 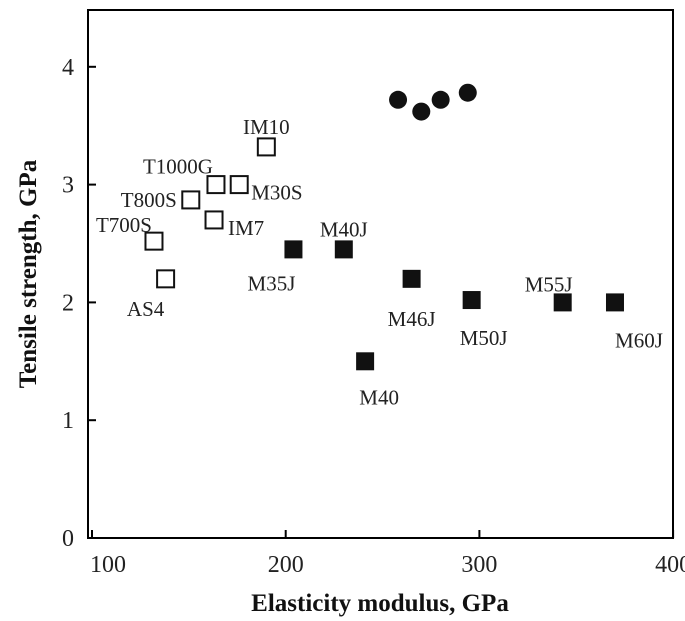 What do you see at coordinates (146, 309) in the screenshot?
I see `point-label: AS4` at bounding box center [146, 309].